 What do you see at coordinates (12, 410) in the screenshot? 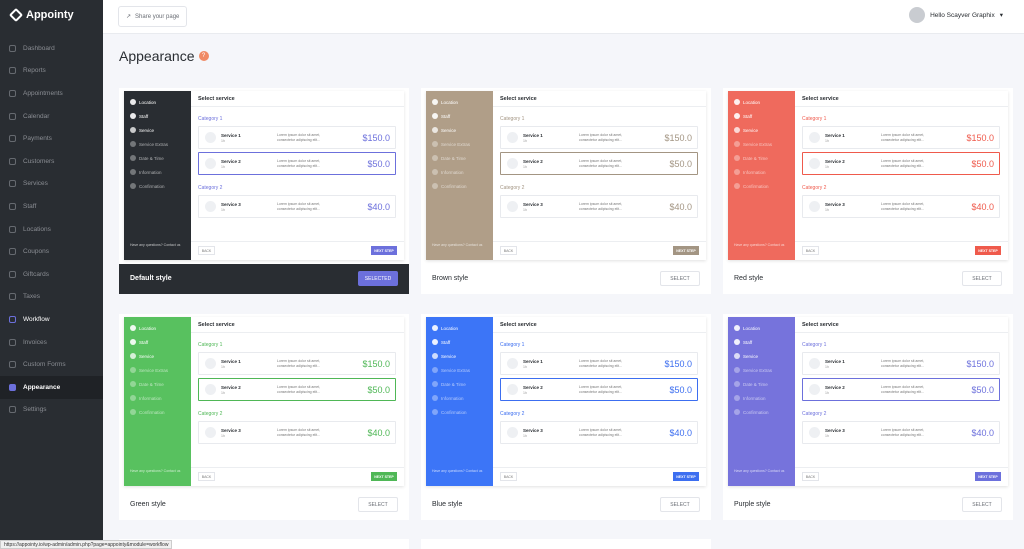
I see `gear-icon` at bounding box center [12, 410].